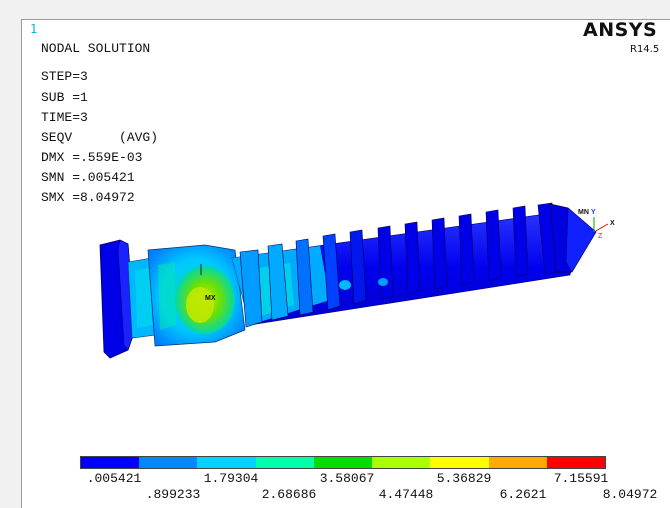 This screenshot has height=508, width=670. What do you see at coordinates (645, 49) in the screenshot?
I see `version-label: R14.5` at bounding box center [645, 49].